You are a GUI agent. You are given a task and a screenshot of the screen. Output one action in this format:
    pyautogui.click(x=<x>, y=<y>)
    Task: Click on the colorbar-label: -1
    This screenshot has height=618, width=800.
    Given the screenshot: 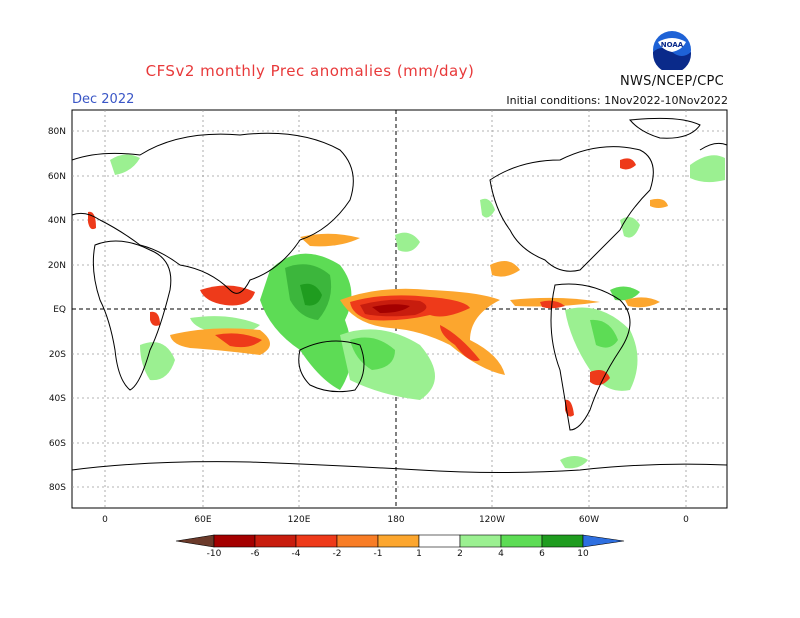 What is the action you would take?
    pyautogui.click(x=378, y=554)
    